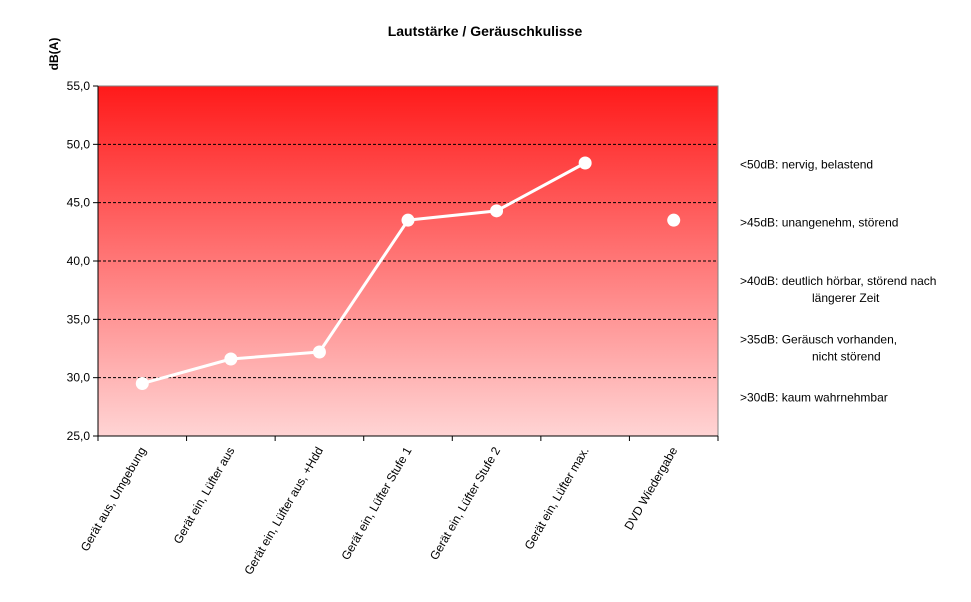 Image resolution: width=971 pixels, height=602 pixels. What do you see at coordinates (376, 503) in the screenshot?
I see `x-category-label: Gerät ein, Lüfter Stufe 1` at bounding box center [376, 503].